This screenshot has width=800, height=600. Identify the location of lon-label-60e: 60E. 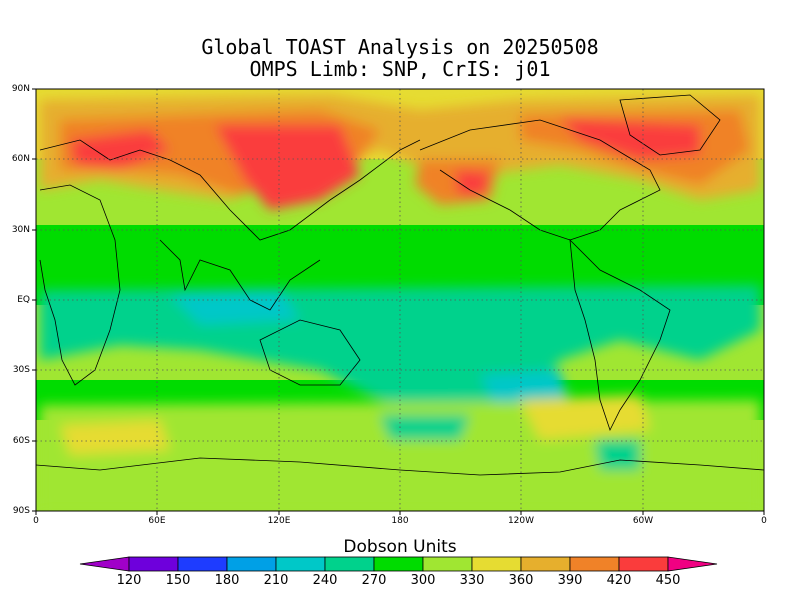
(157, 521).